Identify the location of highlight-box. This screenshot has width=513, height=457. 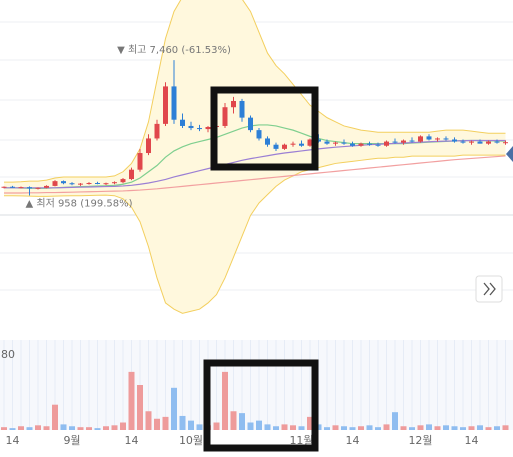
(264, 128).